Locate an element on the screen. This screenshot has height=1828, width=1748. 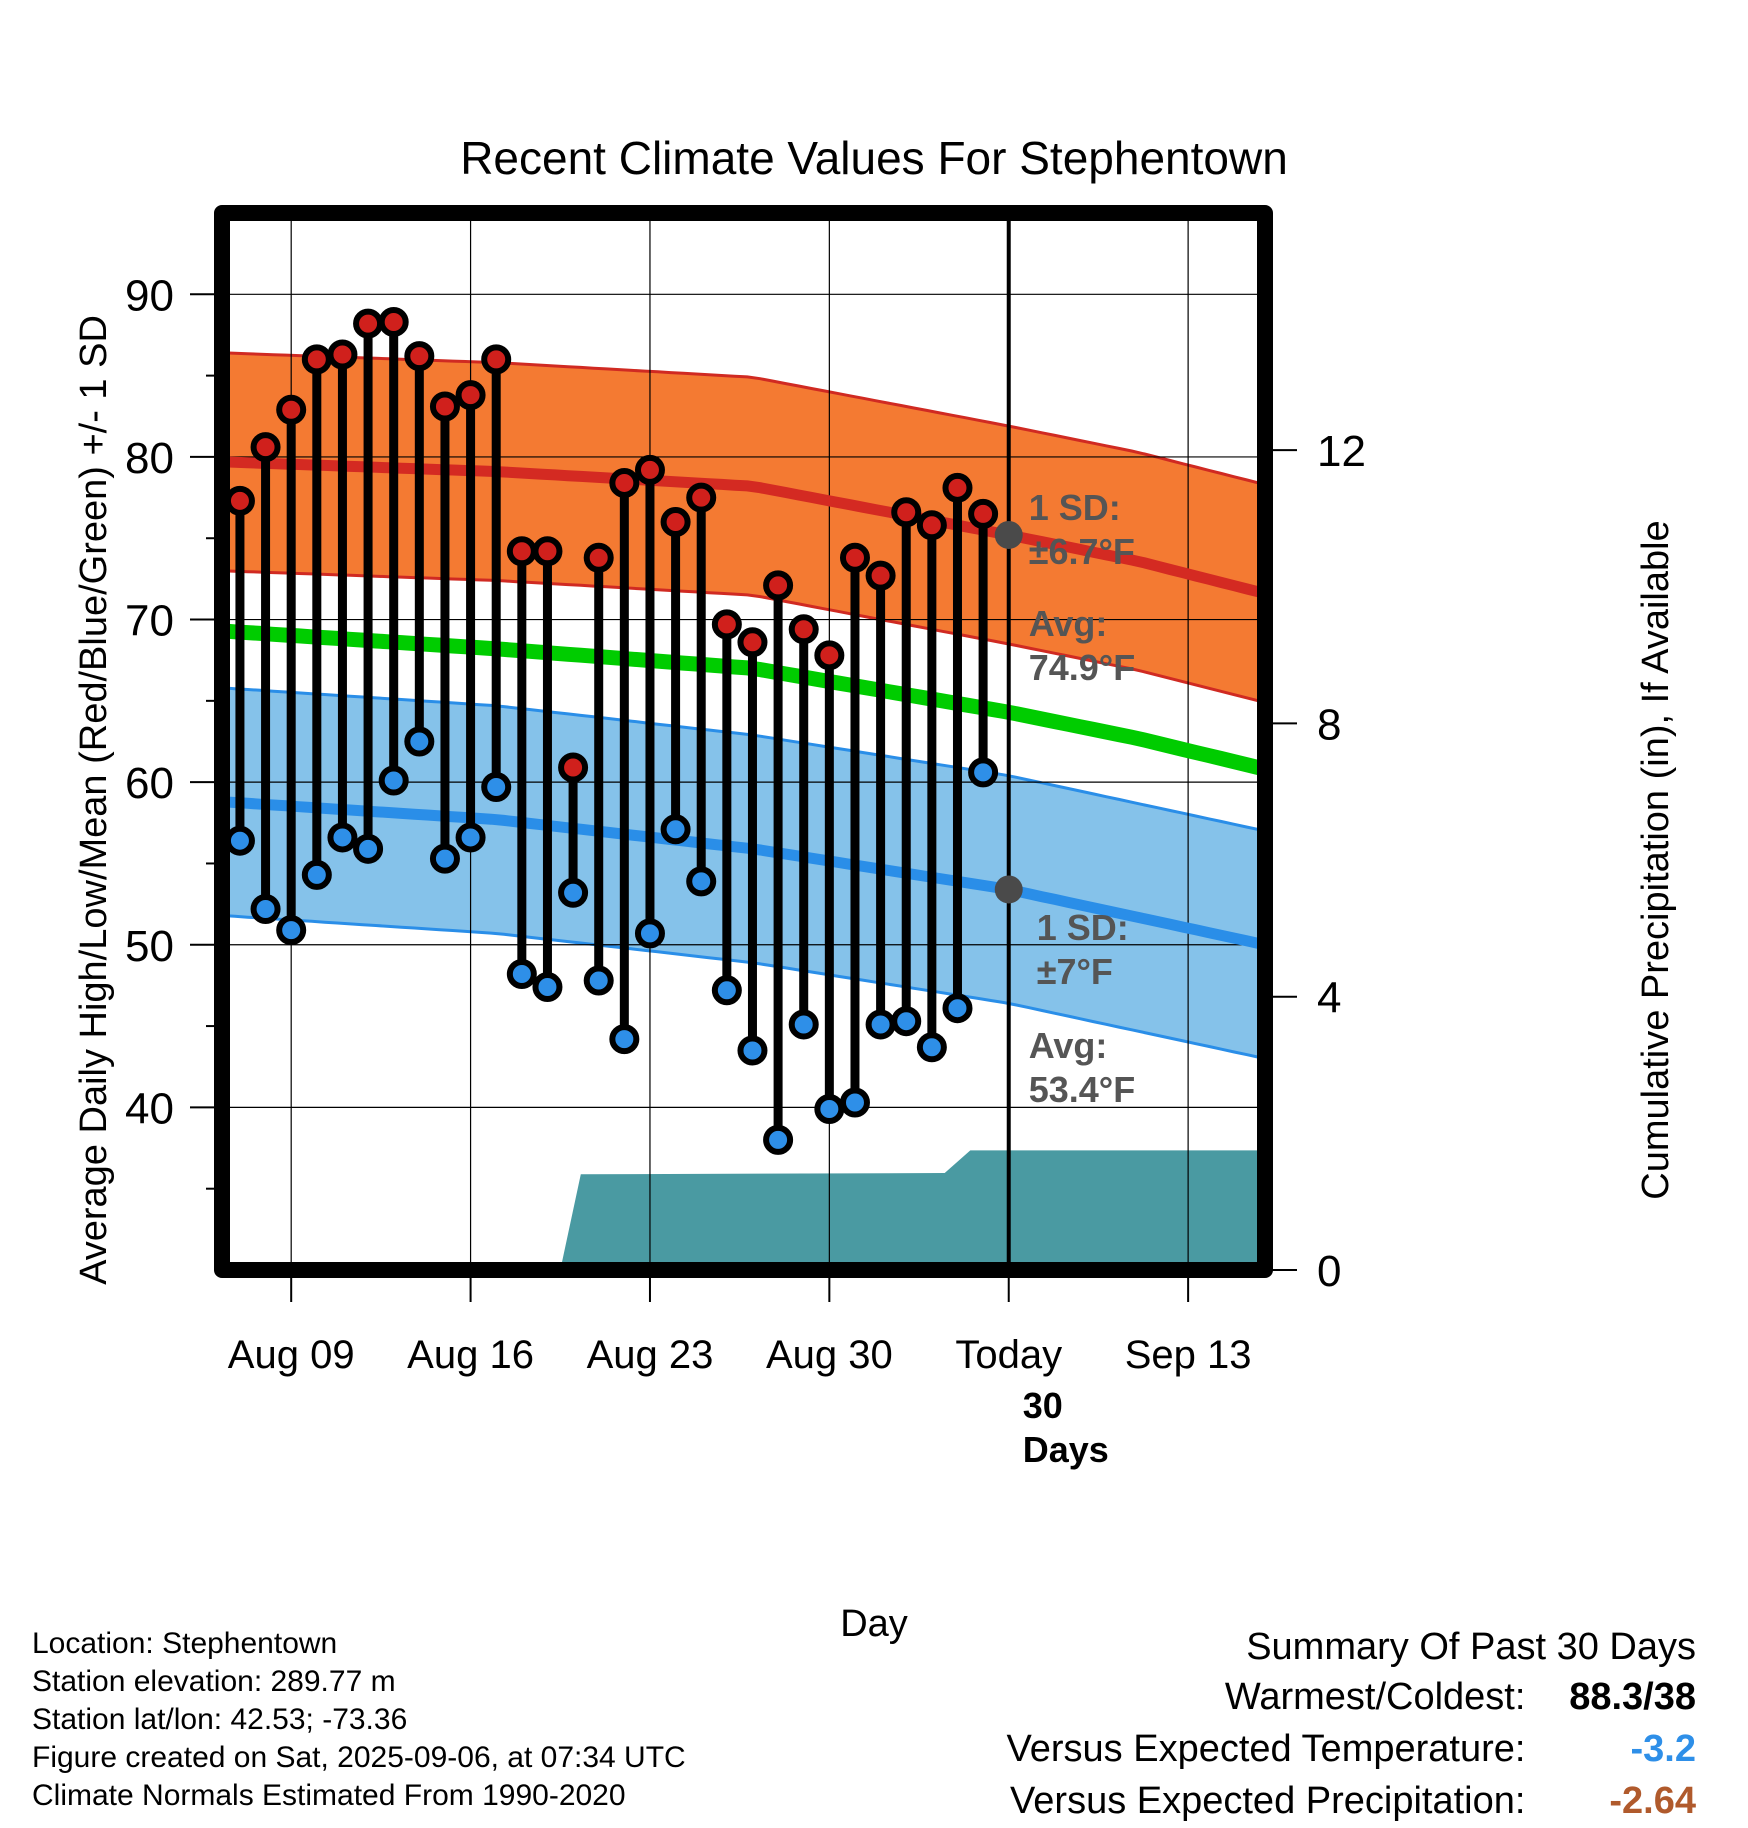
y-tick-label-left: 40 is located at coordinates (149, 1108).